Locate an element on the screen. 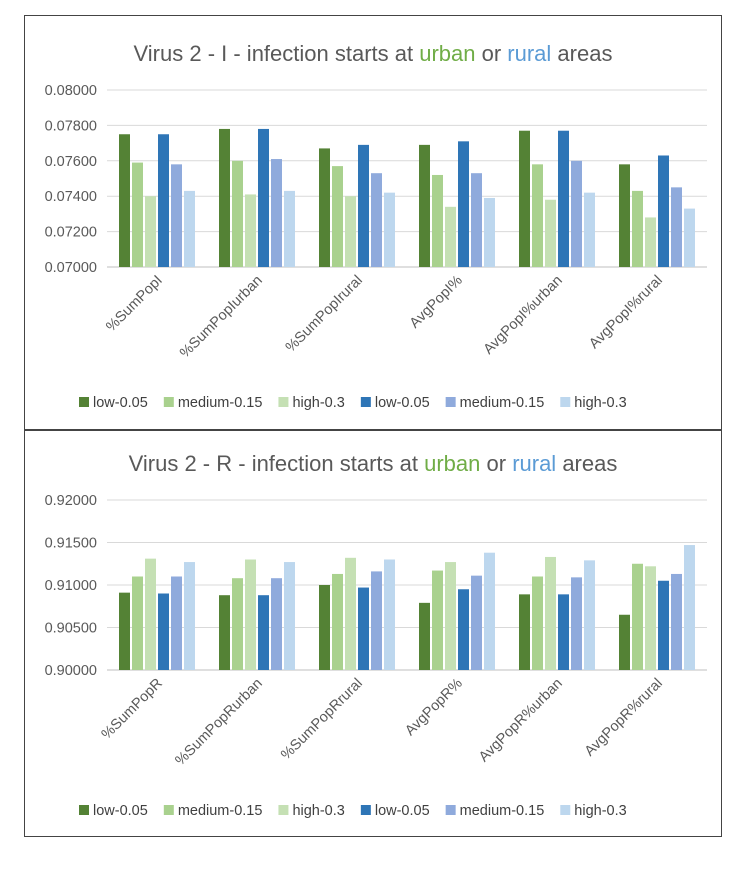 This screenshot has width=746, height=870. y-tick-label: 0.92000 is located at coordinates (71, 501).